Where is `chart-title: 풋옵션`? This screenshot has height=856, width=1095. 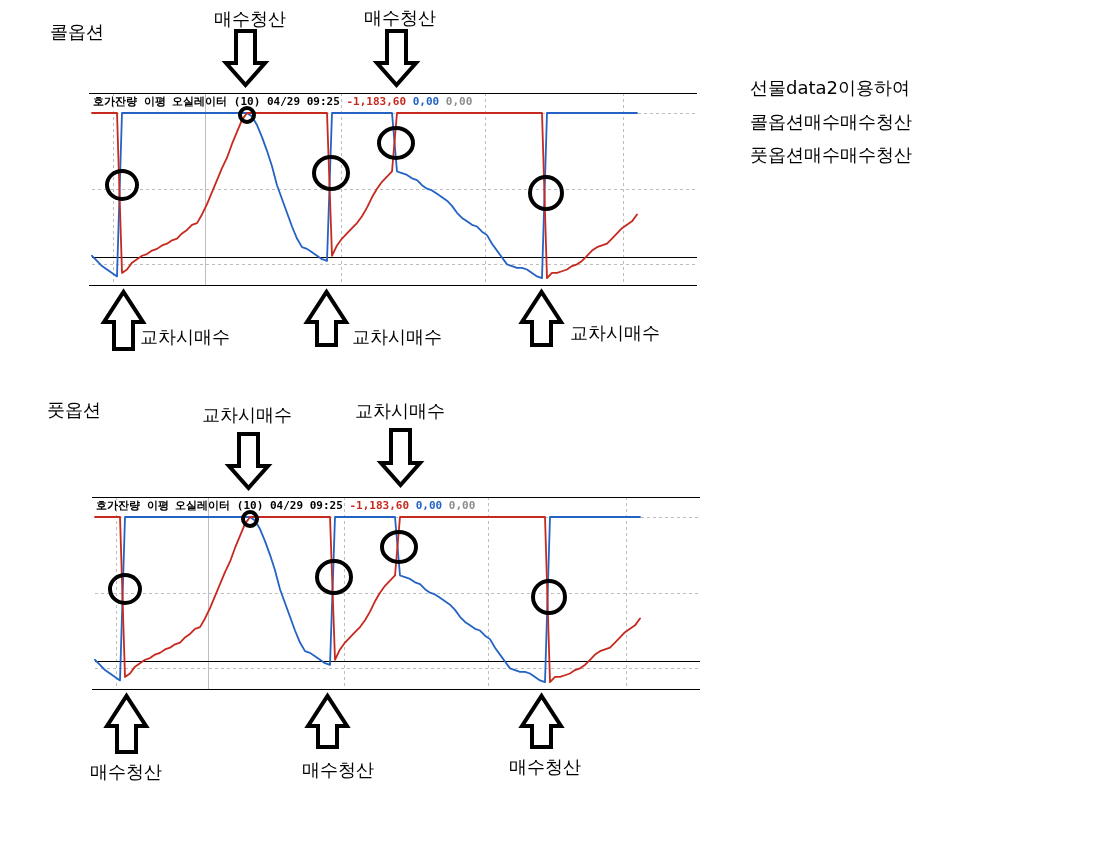
chart-title: 풋옵션 is located at coordinates (74, 409).